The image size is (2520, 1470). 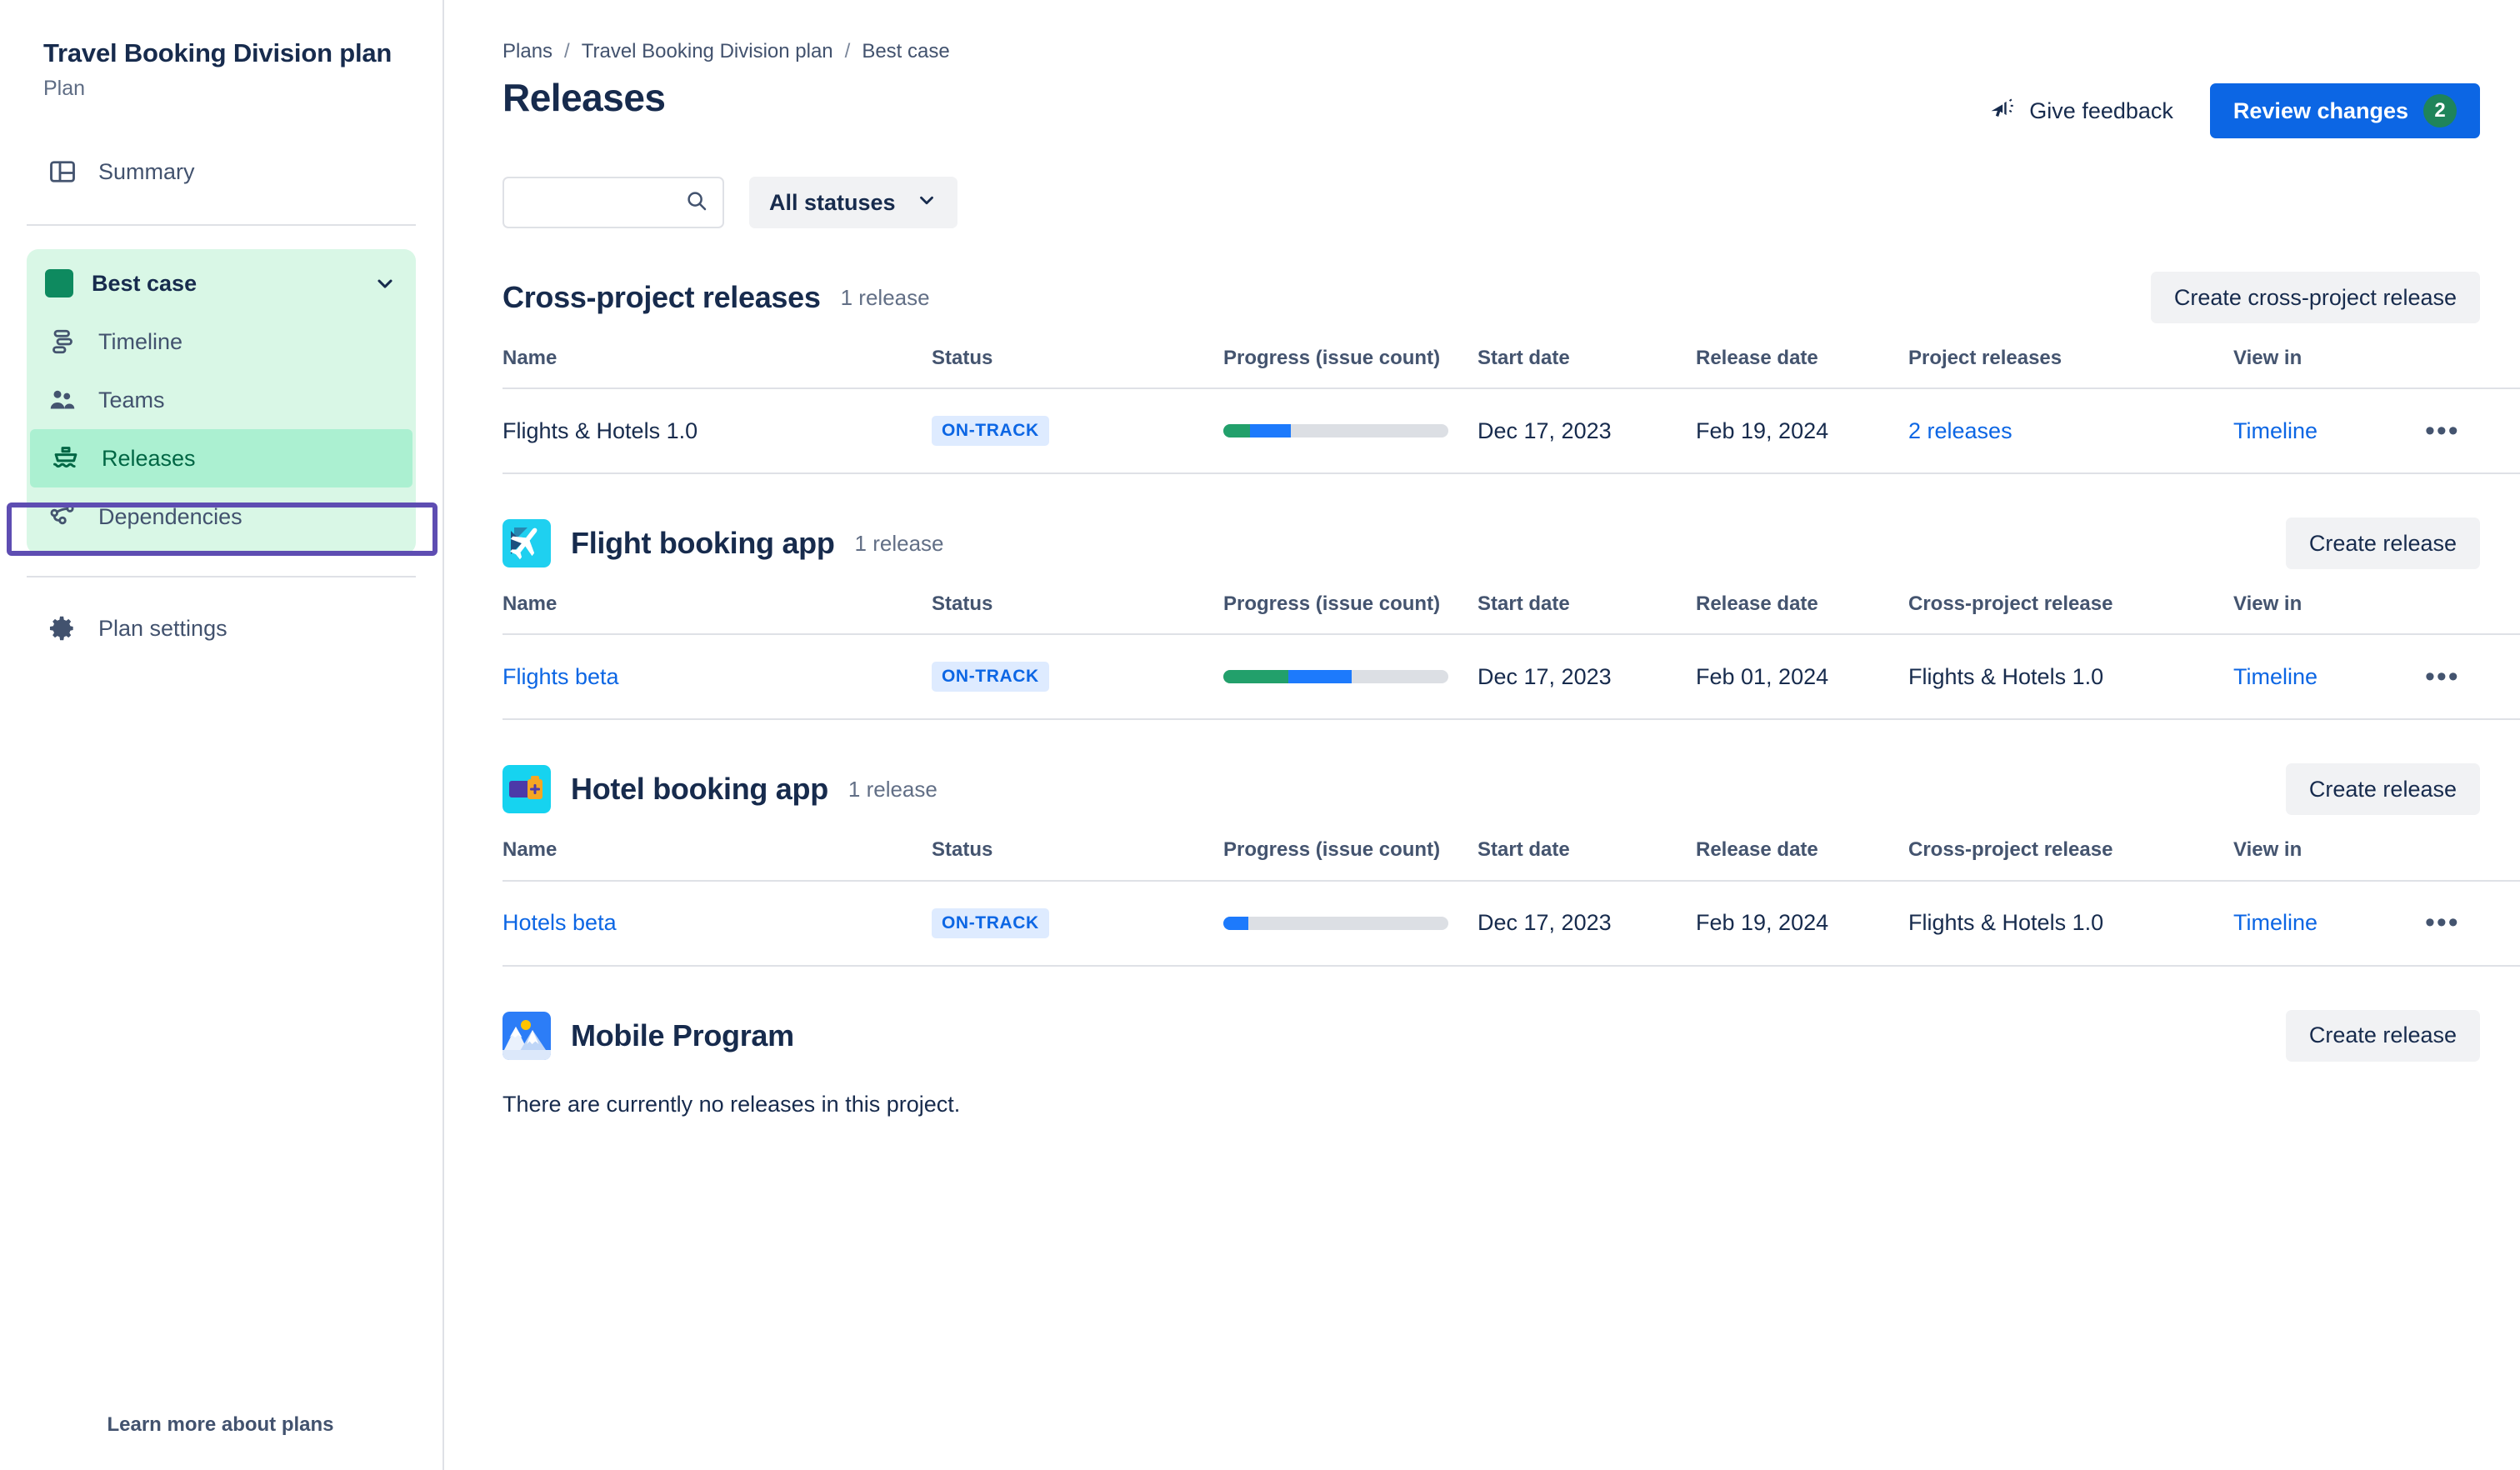 What do you see at coordinates (560, 676) in the screenshot?
I see `release-name-link: Flights beta` at bounding box center [560, 676].